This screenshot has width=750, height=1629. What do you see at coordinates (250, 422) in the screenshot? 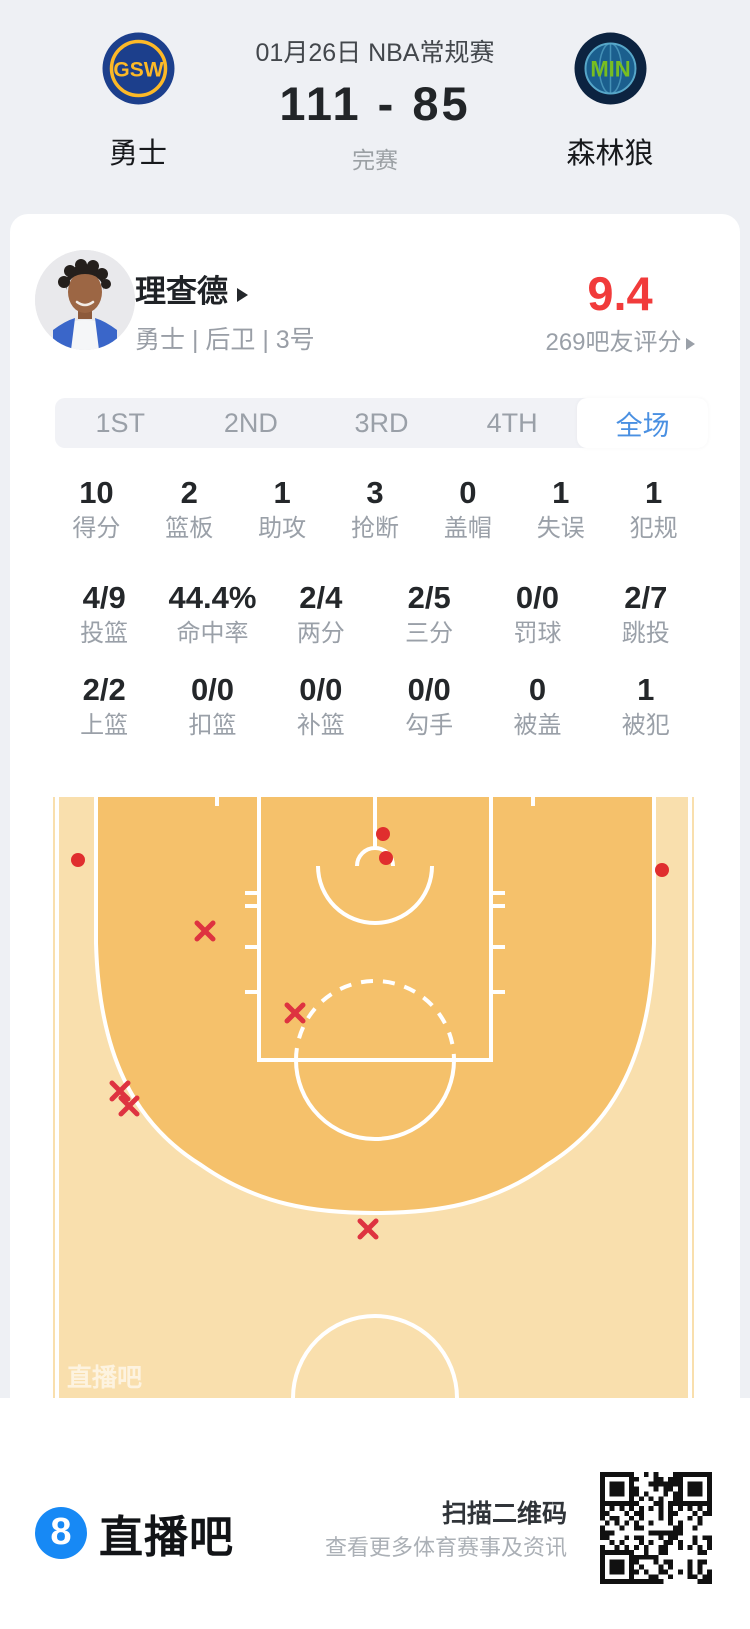
I see `tab-2ND: 2ND` at bounding box center [250, 422].